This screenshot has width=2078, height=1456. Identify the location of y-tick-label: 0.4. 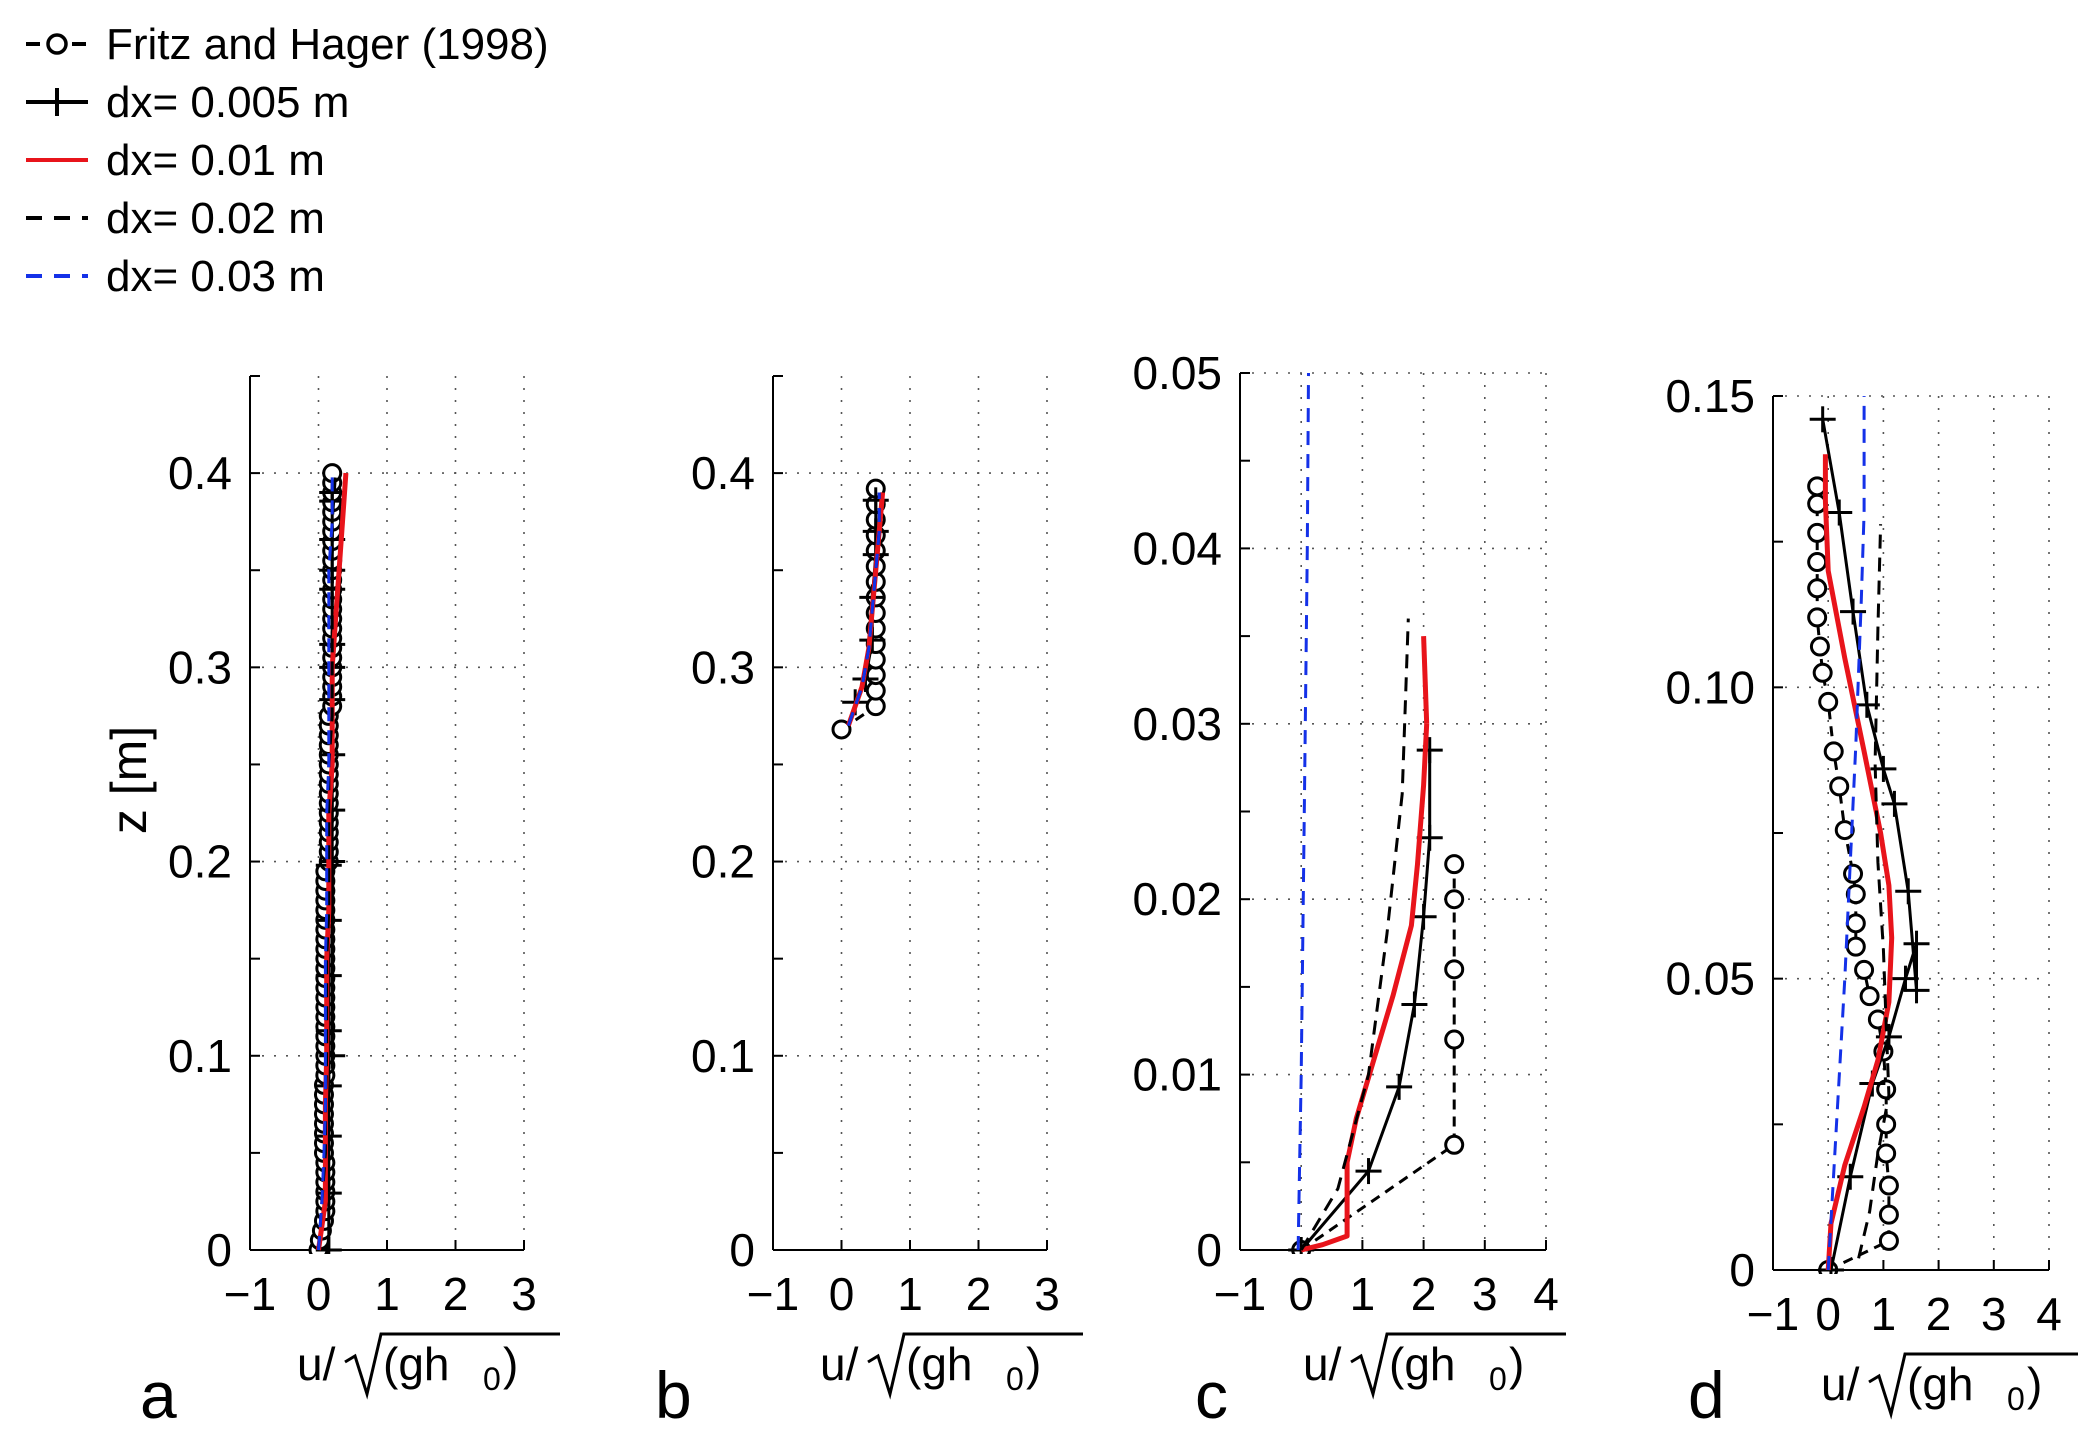
(723, 473).